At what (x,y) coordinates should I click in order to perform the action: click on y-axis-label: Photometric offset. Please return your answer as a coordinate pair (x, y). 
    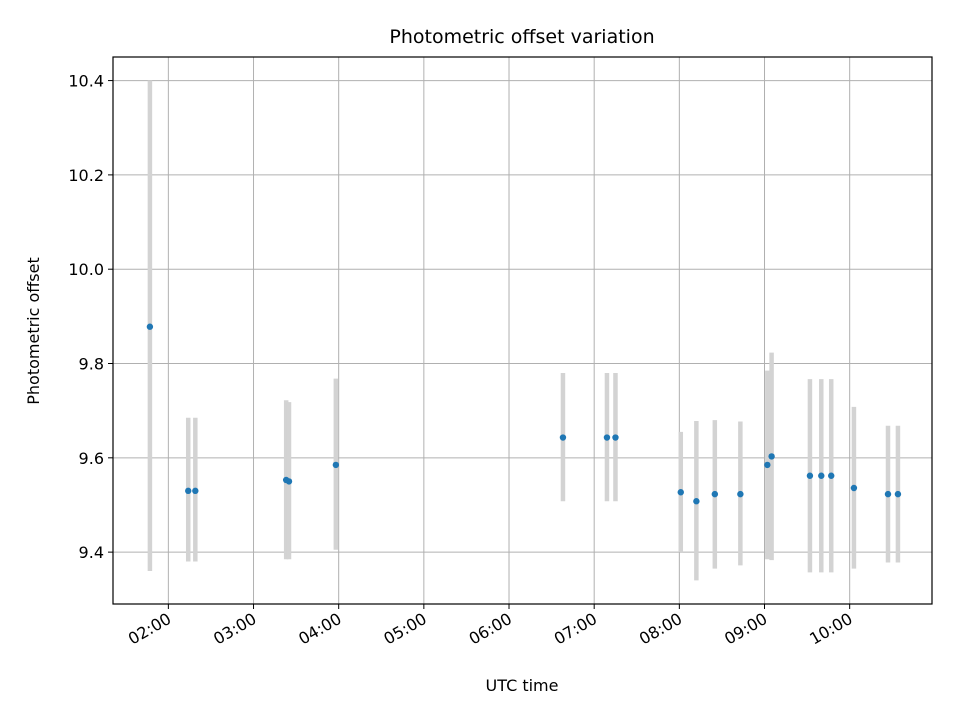
    Looking at the image, I should click on (33, 331).